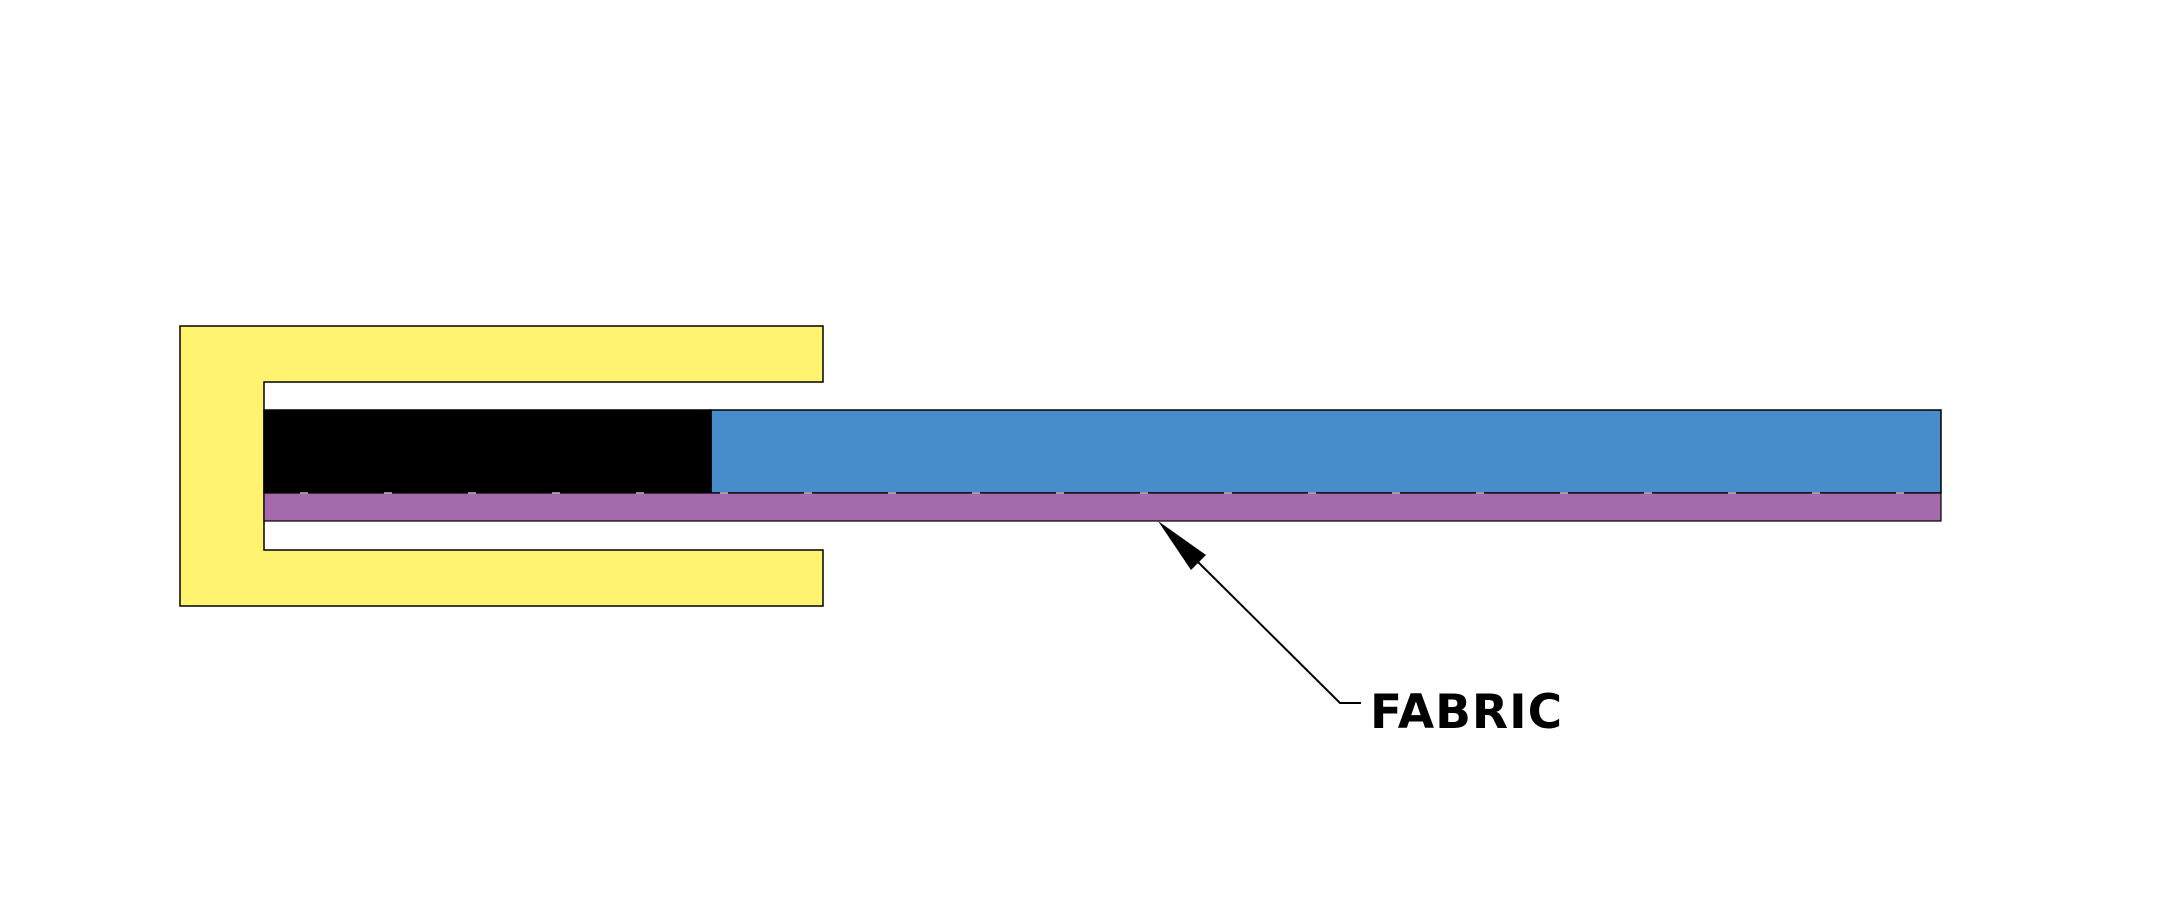 The height and width of the screenshot is (913, 2161). What do you see at coordinates (1466, 712) in the screenshot?
I see `fabric-label: FABRIC` at bounding box center [1466, 712].